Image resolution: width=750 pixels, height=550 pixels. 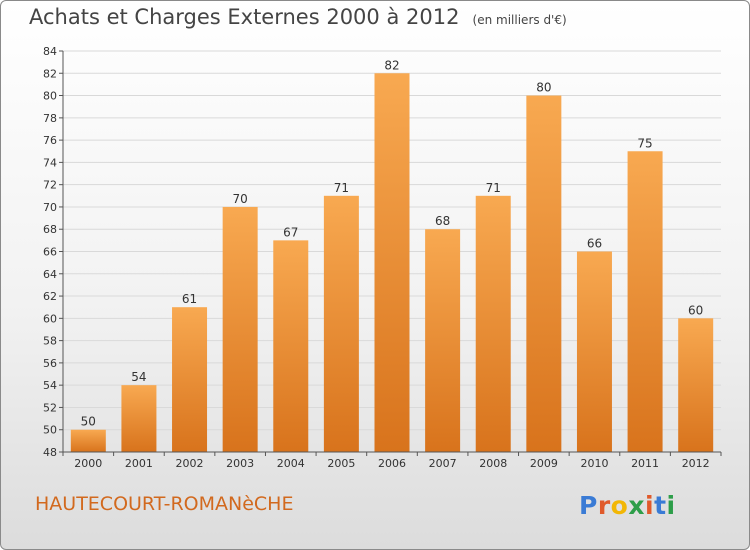 I want to click on x-tick-label: 2000, so click(x=88, y=463).